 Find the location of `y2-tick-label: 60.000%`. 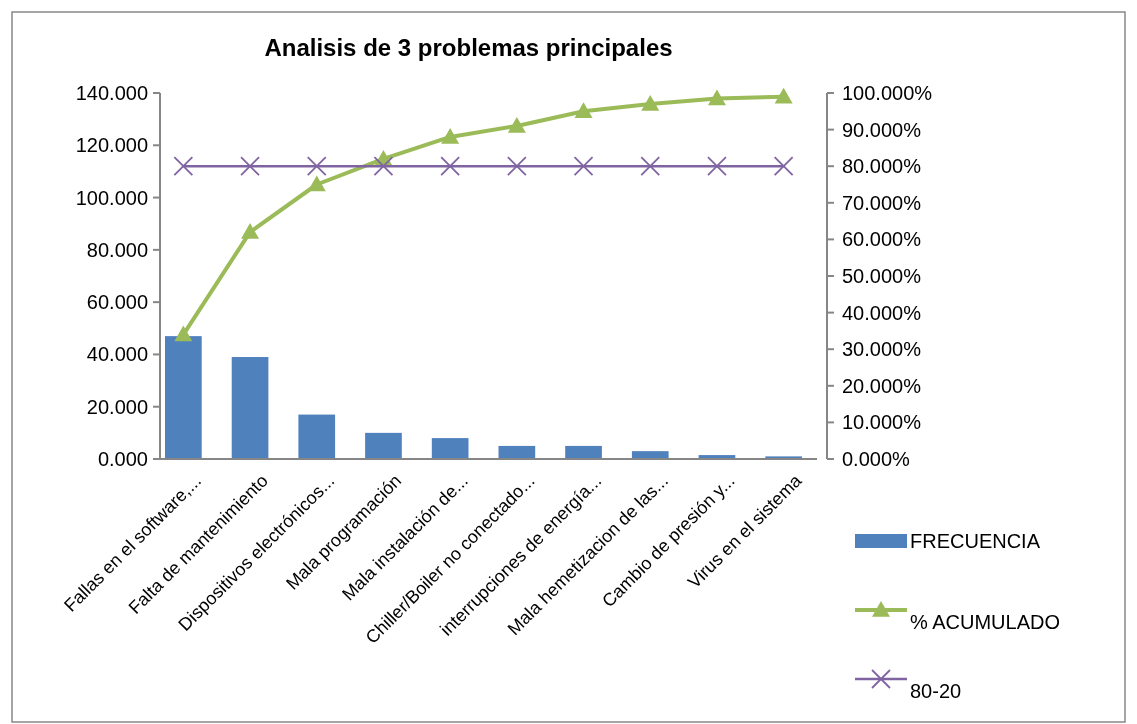

y2-tick-label: 60.000% is located at coordinates (882, 239).